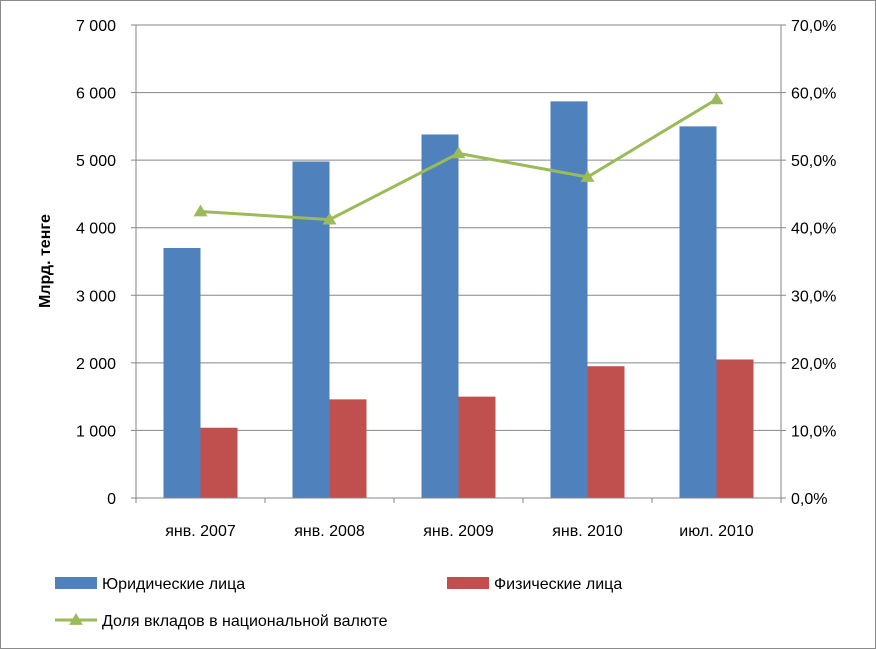  What do you see at coordinates (96, 161) in the screenshot?
I see `left-tick-label: 5 000` at bounding box center [96, 161].